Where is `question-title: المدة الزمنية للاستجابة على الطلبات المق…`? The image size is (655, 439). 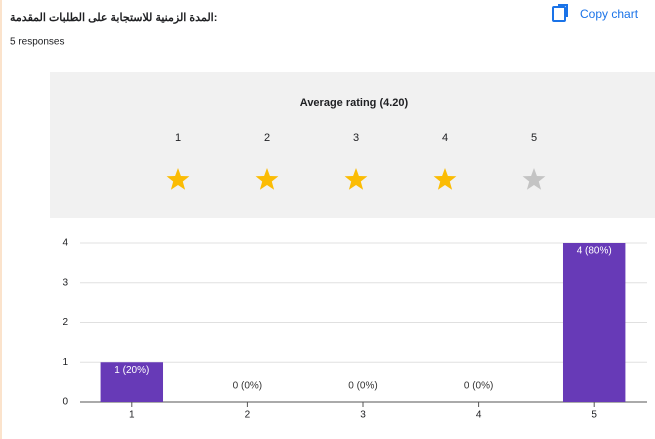
question-title: المدة الزمنية للاستجابة على الطلبات المق… is located at coordinates (113, 18).